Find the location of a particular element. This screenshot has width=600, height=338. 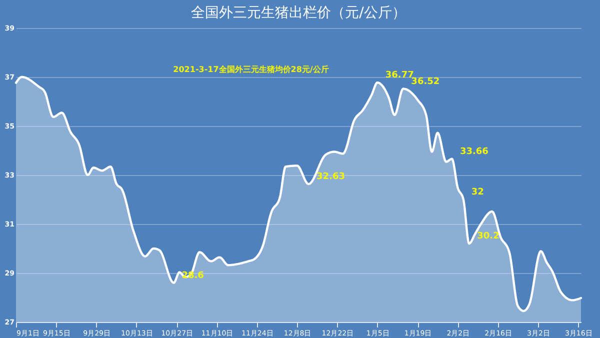

annotation: 33.66 is located at coordinates (474, 151).